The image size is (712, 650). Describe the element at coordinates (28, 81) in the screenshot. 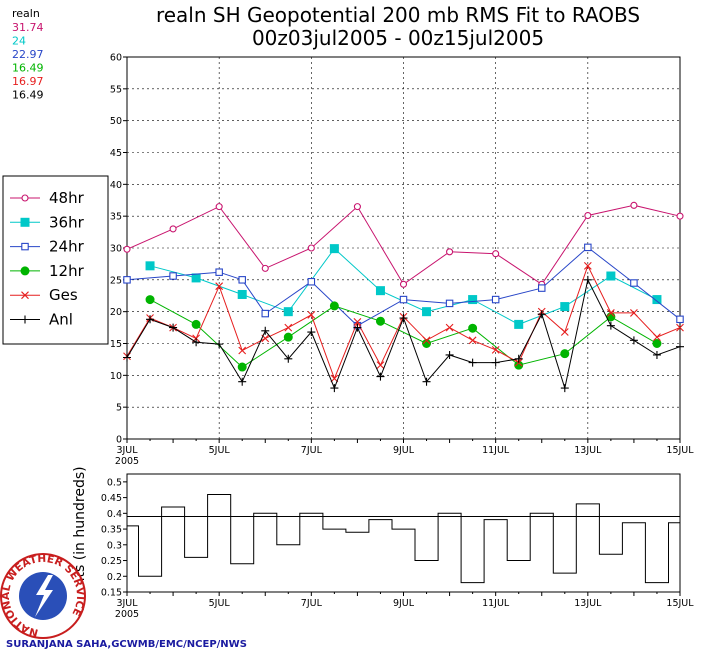

I see `series-mean-value: 16.97` at that location.